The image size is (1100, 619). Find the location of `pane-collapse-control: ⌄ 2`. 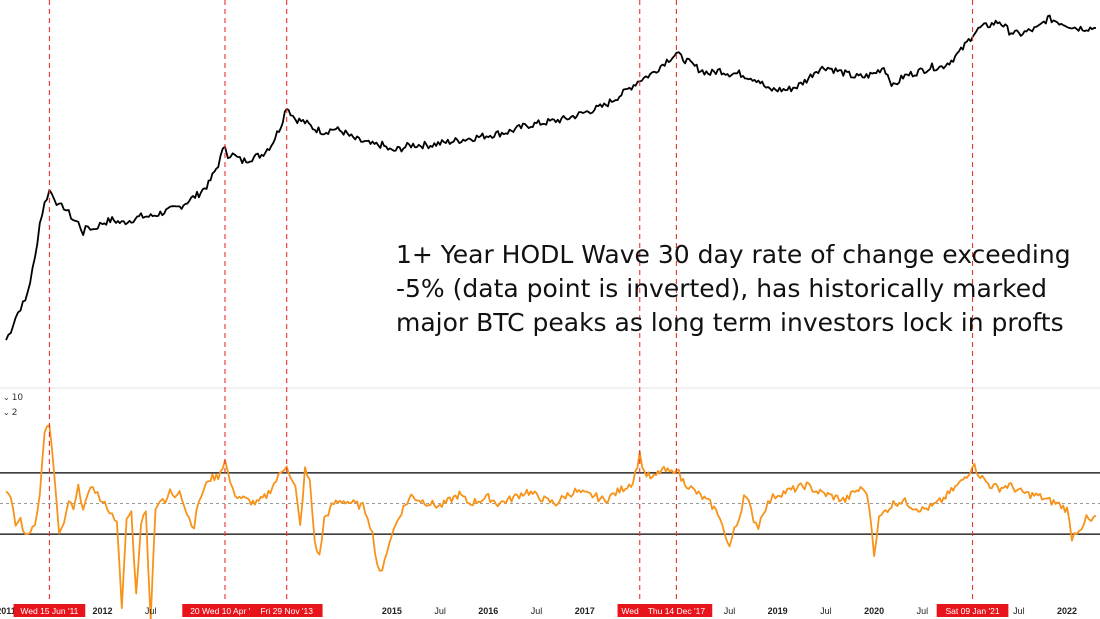

pane-collapse-control: ⌄ 2 is located at coordinates (10, 413).